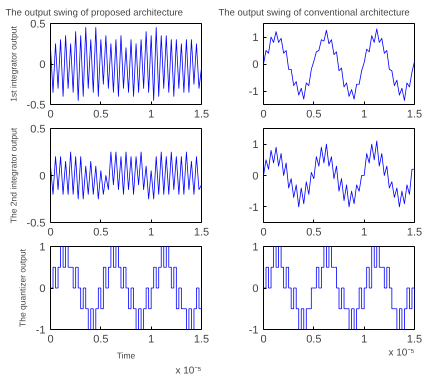  What do you see at coordinates (314, 13) in the screenshot?
I see `chart-title: The output swing of conventional architecture` at bounding box center [314, 13].